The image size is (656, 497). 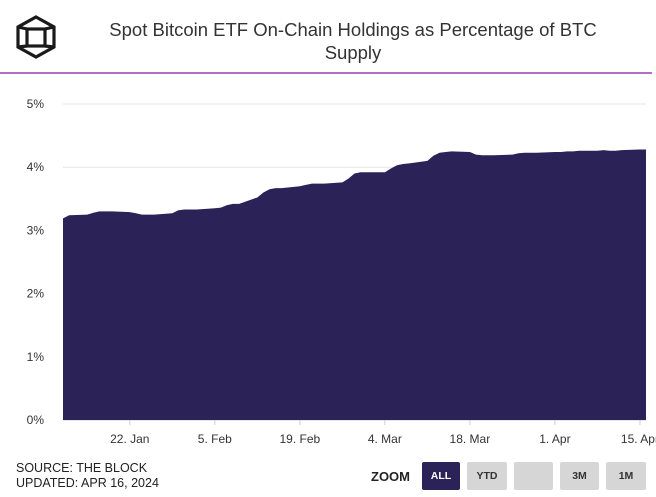 What do you see at coordinates (390, 476) in the screenshot?
I see `zoom-label: ZOOM` at bounding box center [390, 476].